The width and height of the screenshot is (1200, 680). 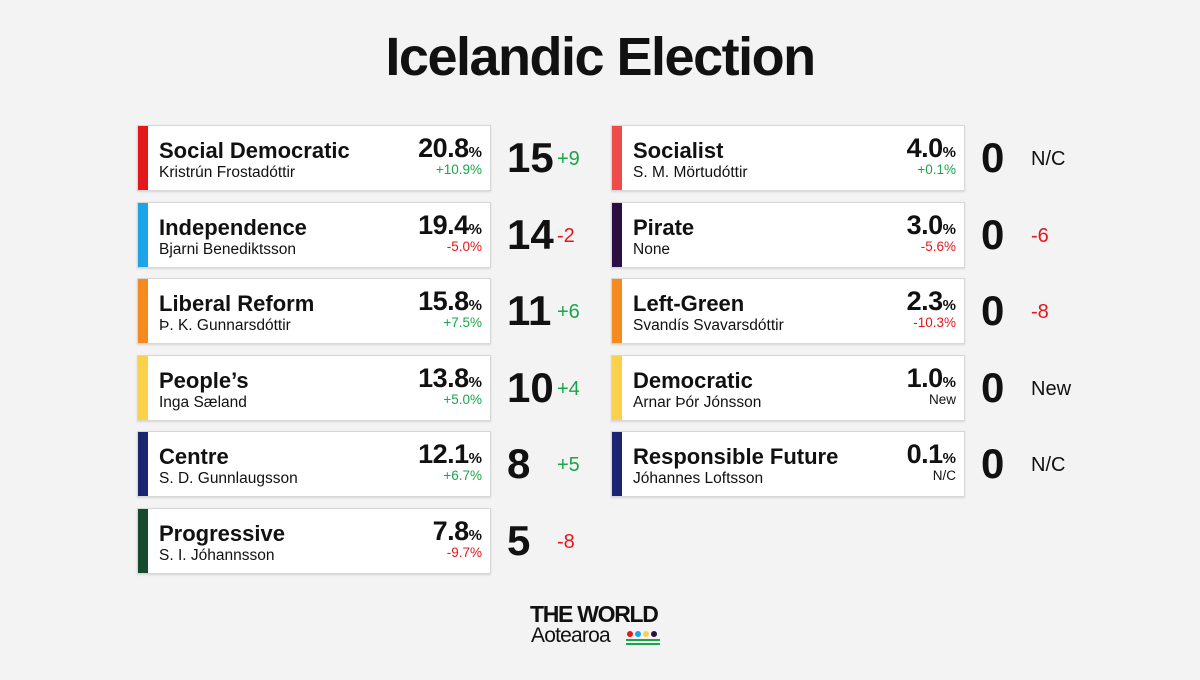 What do you see at coordinates (314, 464) in the screenshot?
I see `party-card: Centre S. D. Gunnlaugsson 12.1% +6.7%` at bounding box center [314, 464].